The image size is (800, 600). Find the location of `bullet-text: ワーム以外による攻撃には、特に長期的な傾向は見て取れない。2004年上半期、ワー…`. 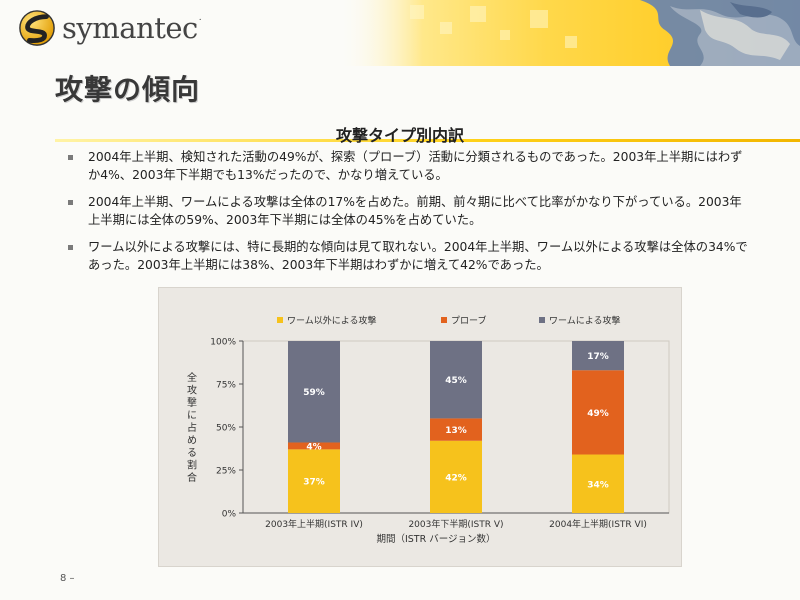

bullet-text: ワーム以外による攻撃には、特に長期的な傾向は見て取れない。2004年上半期、ワー… is located at coordinates (418, 256).